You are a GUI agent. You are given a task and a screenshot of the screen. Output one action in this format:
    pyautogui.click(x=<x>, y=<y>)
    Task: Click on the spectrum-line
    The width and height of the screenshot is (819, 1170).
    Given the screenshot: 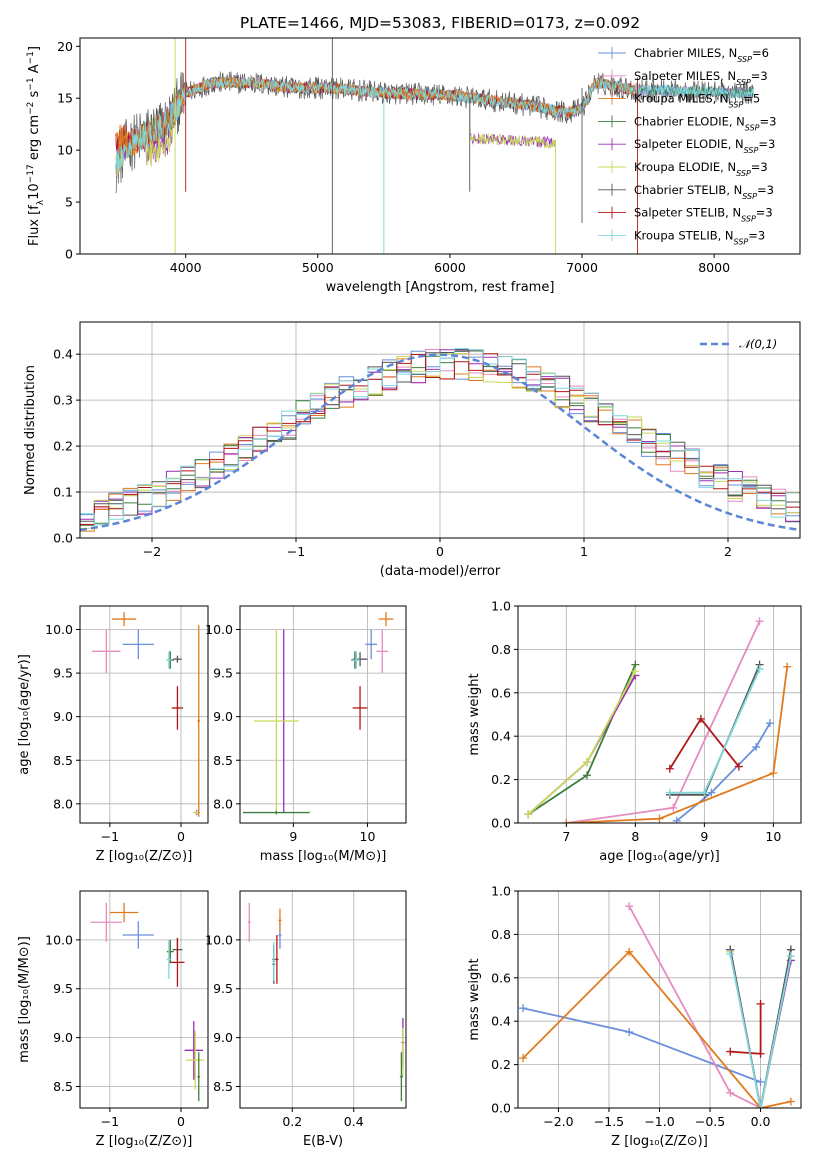 What is the action you would take?
    pyautogui.click(x=434, y=125)
    